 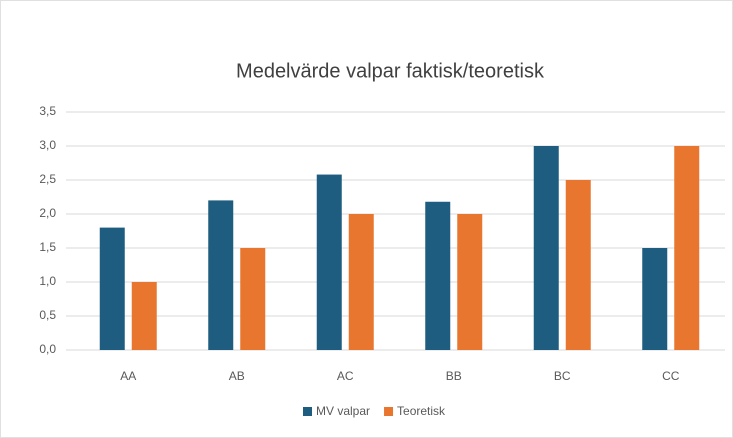 I want to click on y-tick-label: 0,0, so click(x=47, y=349).